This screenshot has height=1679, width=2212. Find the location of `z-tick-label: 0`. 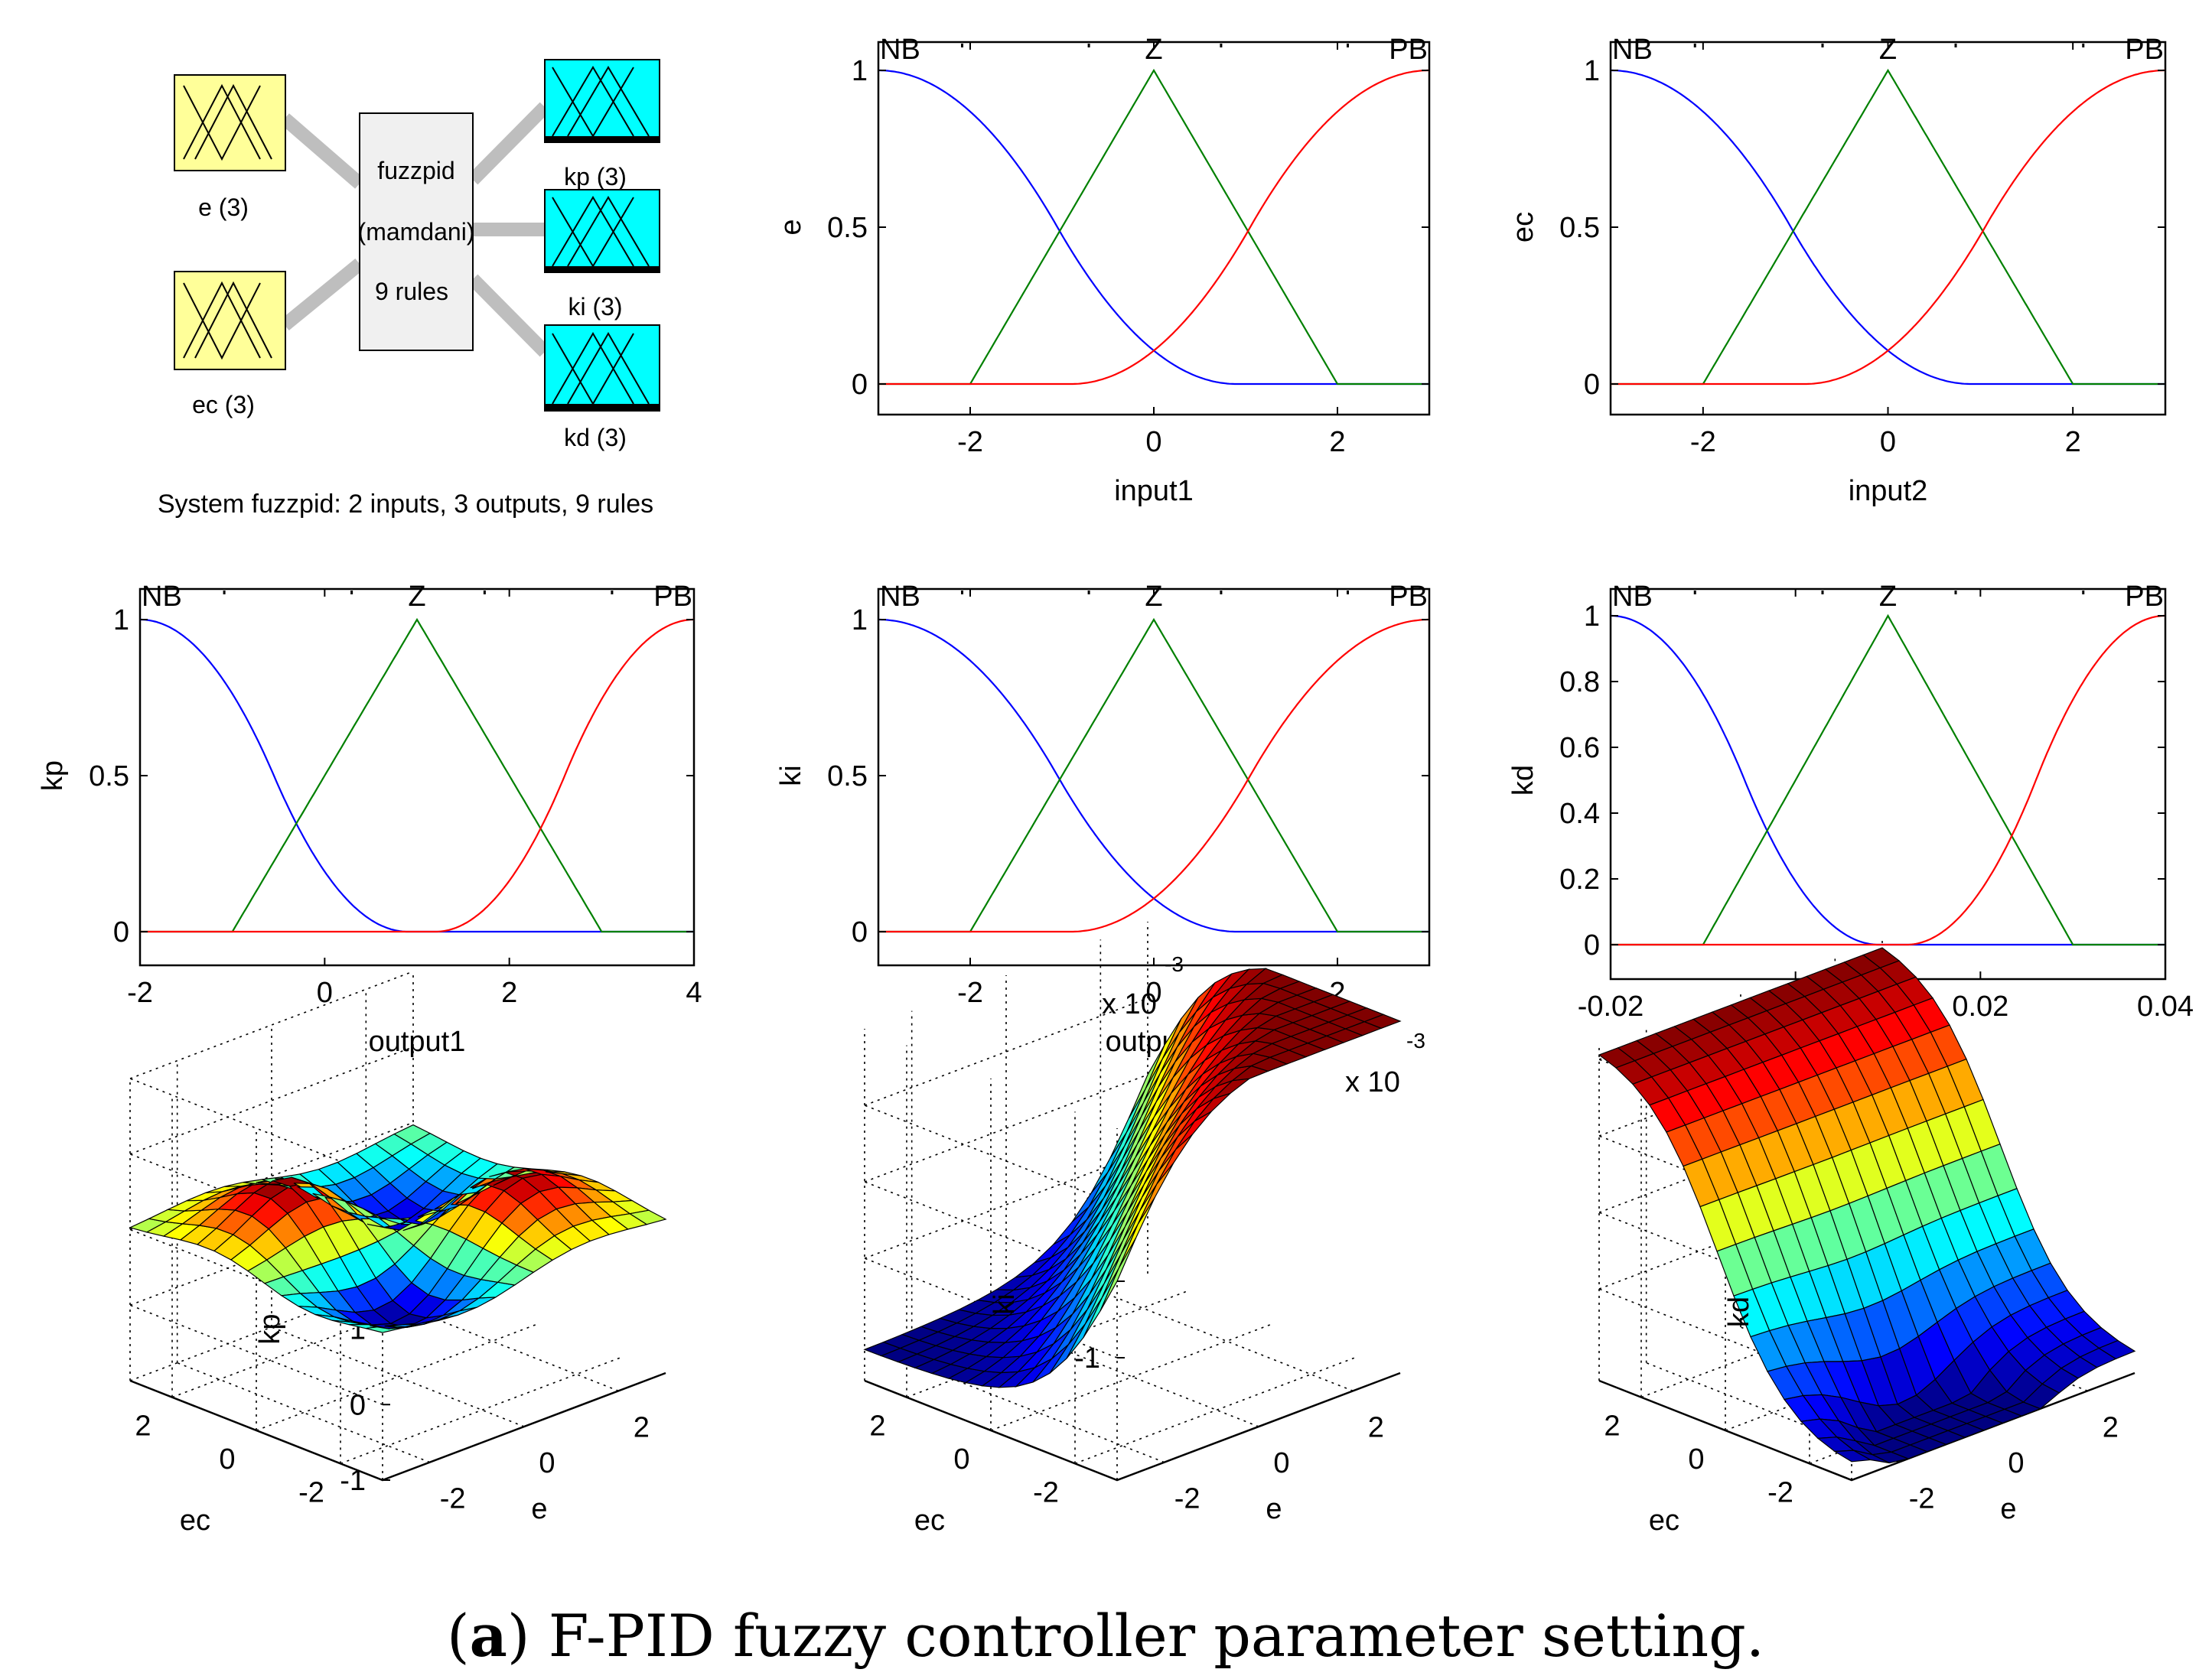

z-tick-label: 0 is located at coordinates (358, 1405).